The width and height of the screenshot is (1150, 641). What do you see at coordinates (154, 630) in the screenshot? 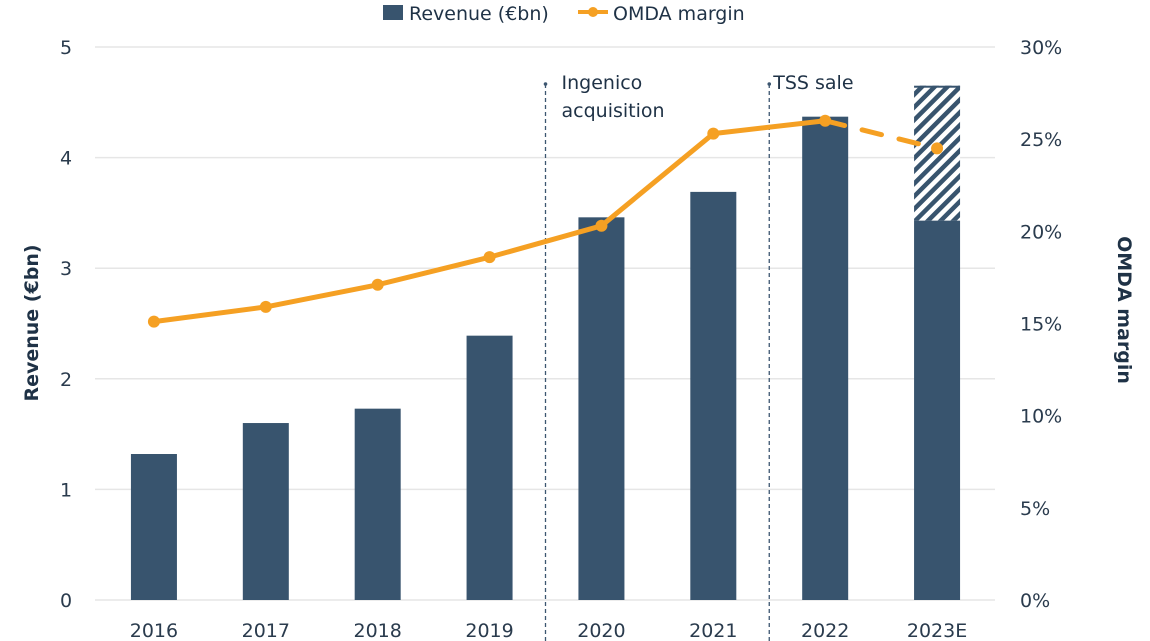
I see `x-tick-label: 2016` at bounding box center [154, 630].